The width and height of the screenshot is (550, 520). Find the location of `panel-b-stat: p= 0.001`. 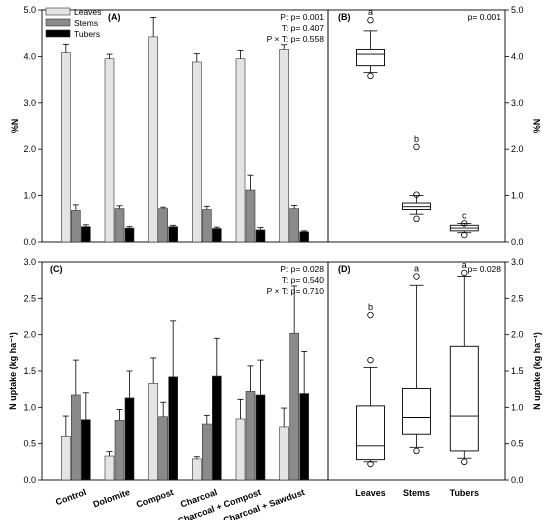

panel-b-stat: p= 0.001 is located at coordinates (485, 17).